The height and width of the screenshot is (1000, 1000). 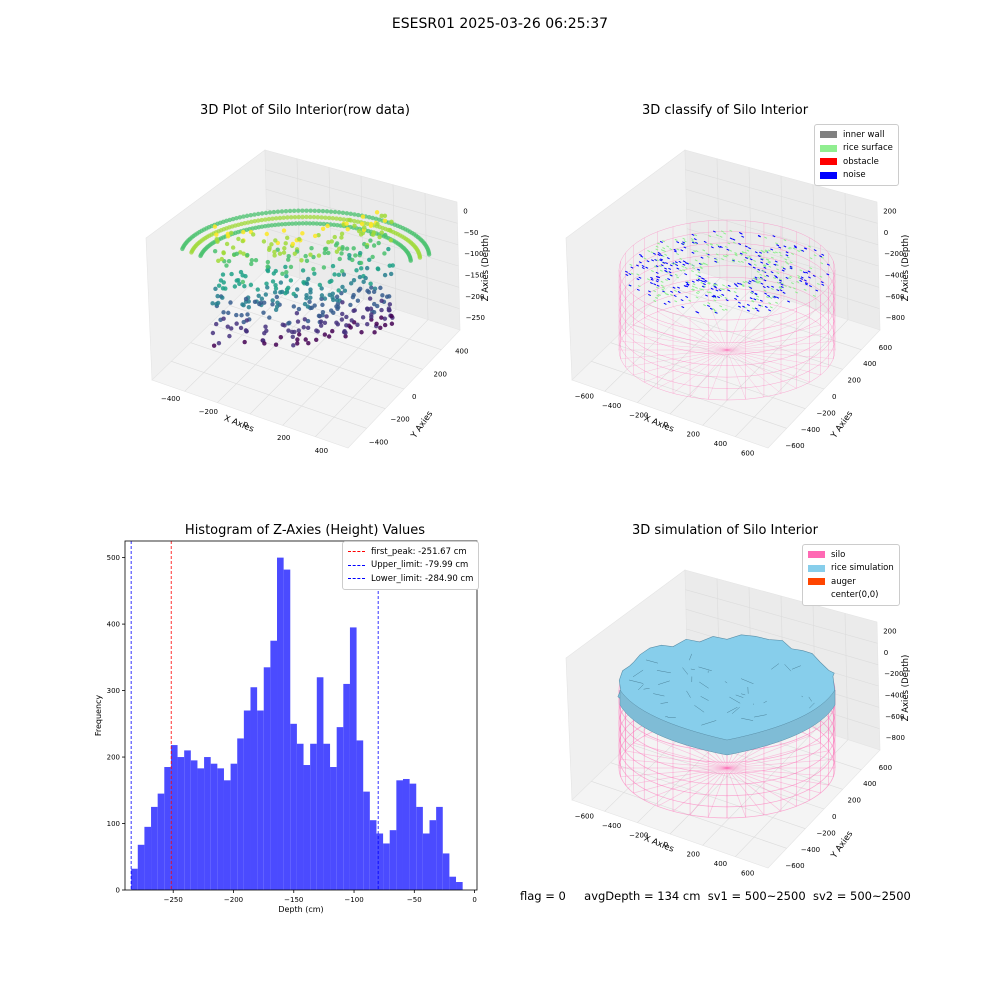 I want to click on plot4-title: 3D simulation of Silo Interior, so click(x=725, y=530).